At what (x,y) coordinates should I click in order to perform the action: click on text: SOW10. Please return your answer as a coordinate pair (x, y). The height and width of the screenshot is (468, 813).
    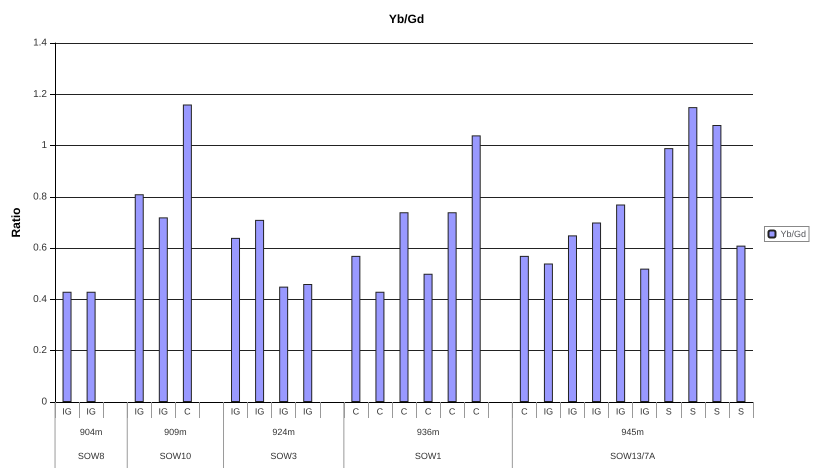
    Looking at the image, I should click on (176, 456).